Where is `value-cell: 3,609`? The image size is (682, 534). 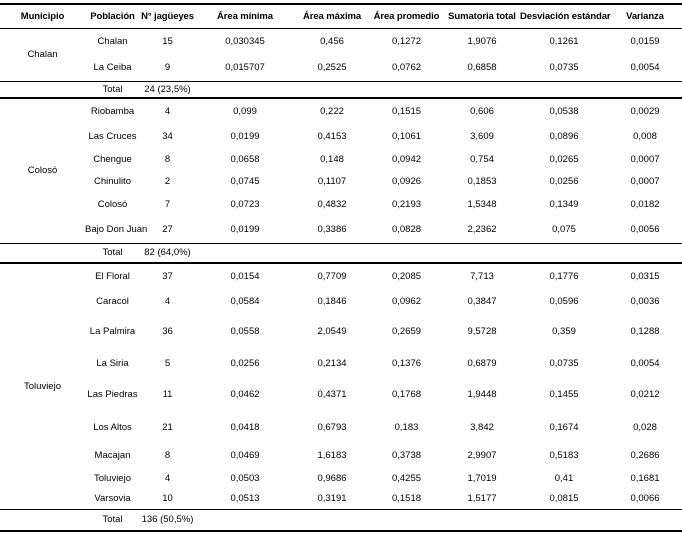 value-cell: 3,609 is located at coordinates (482, 136).